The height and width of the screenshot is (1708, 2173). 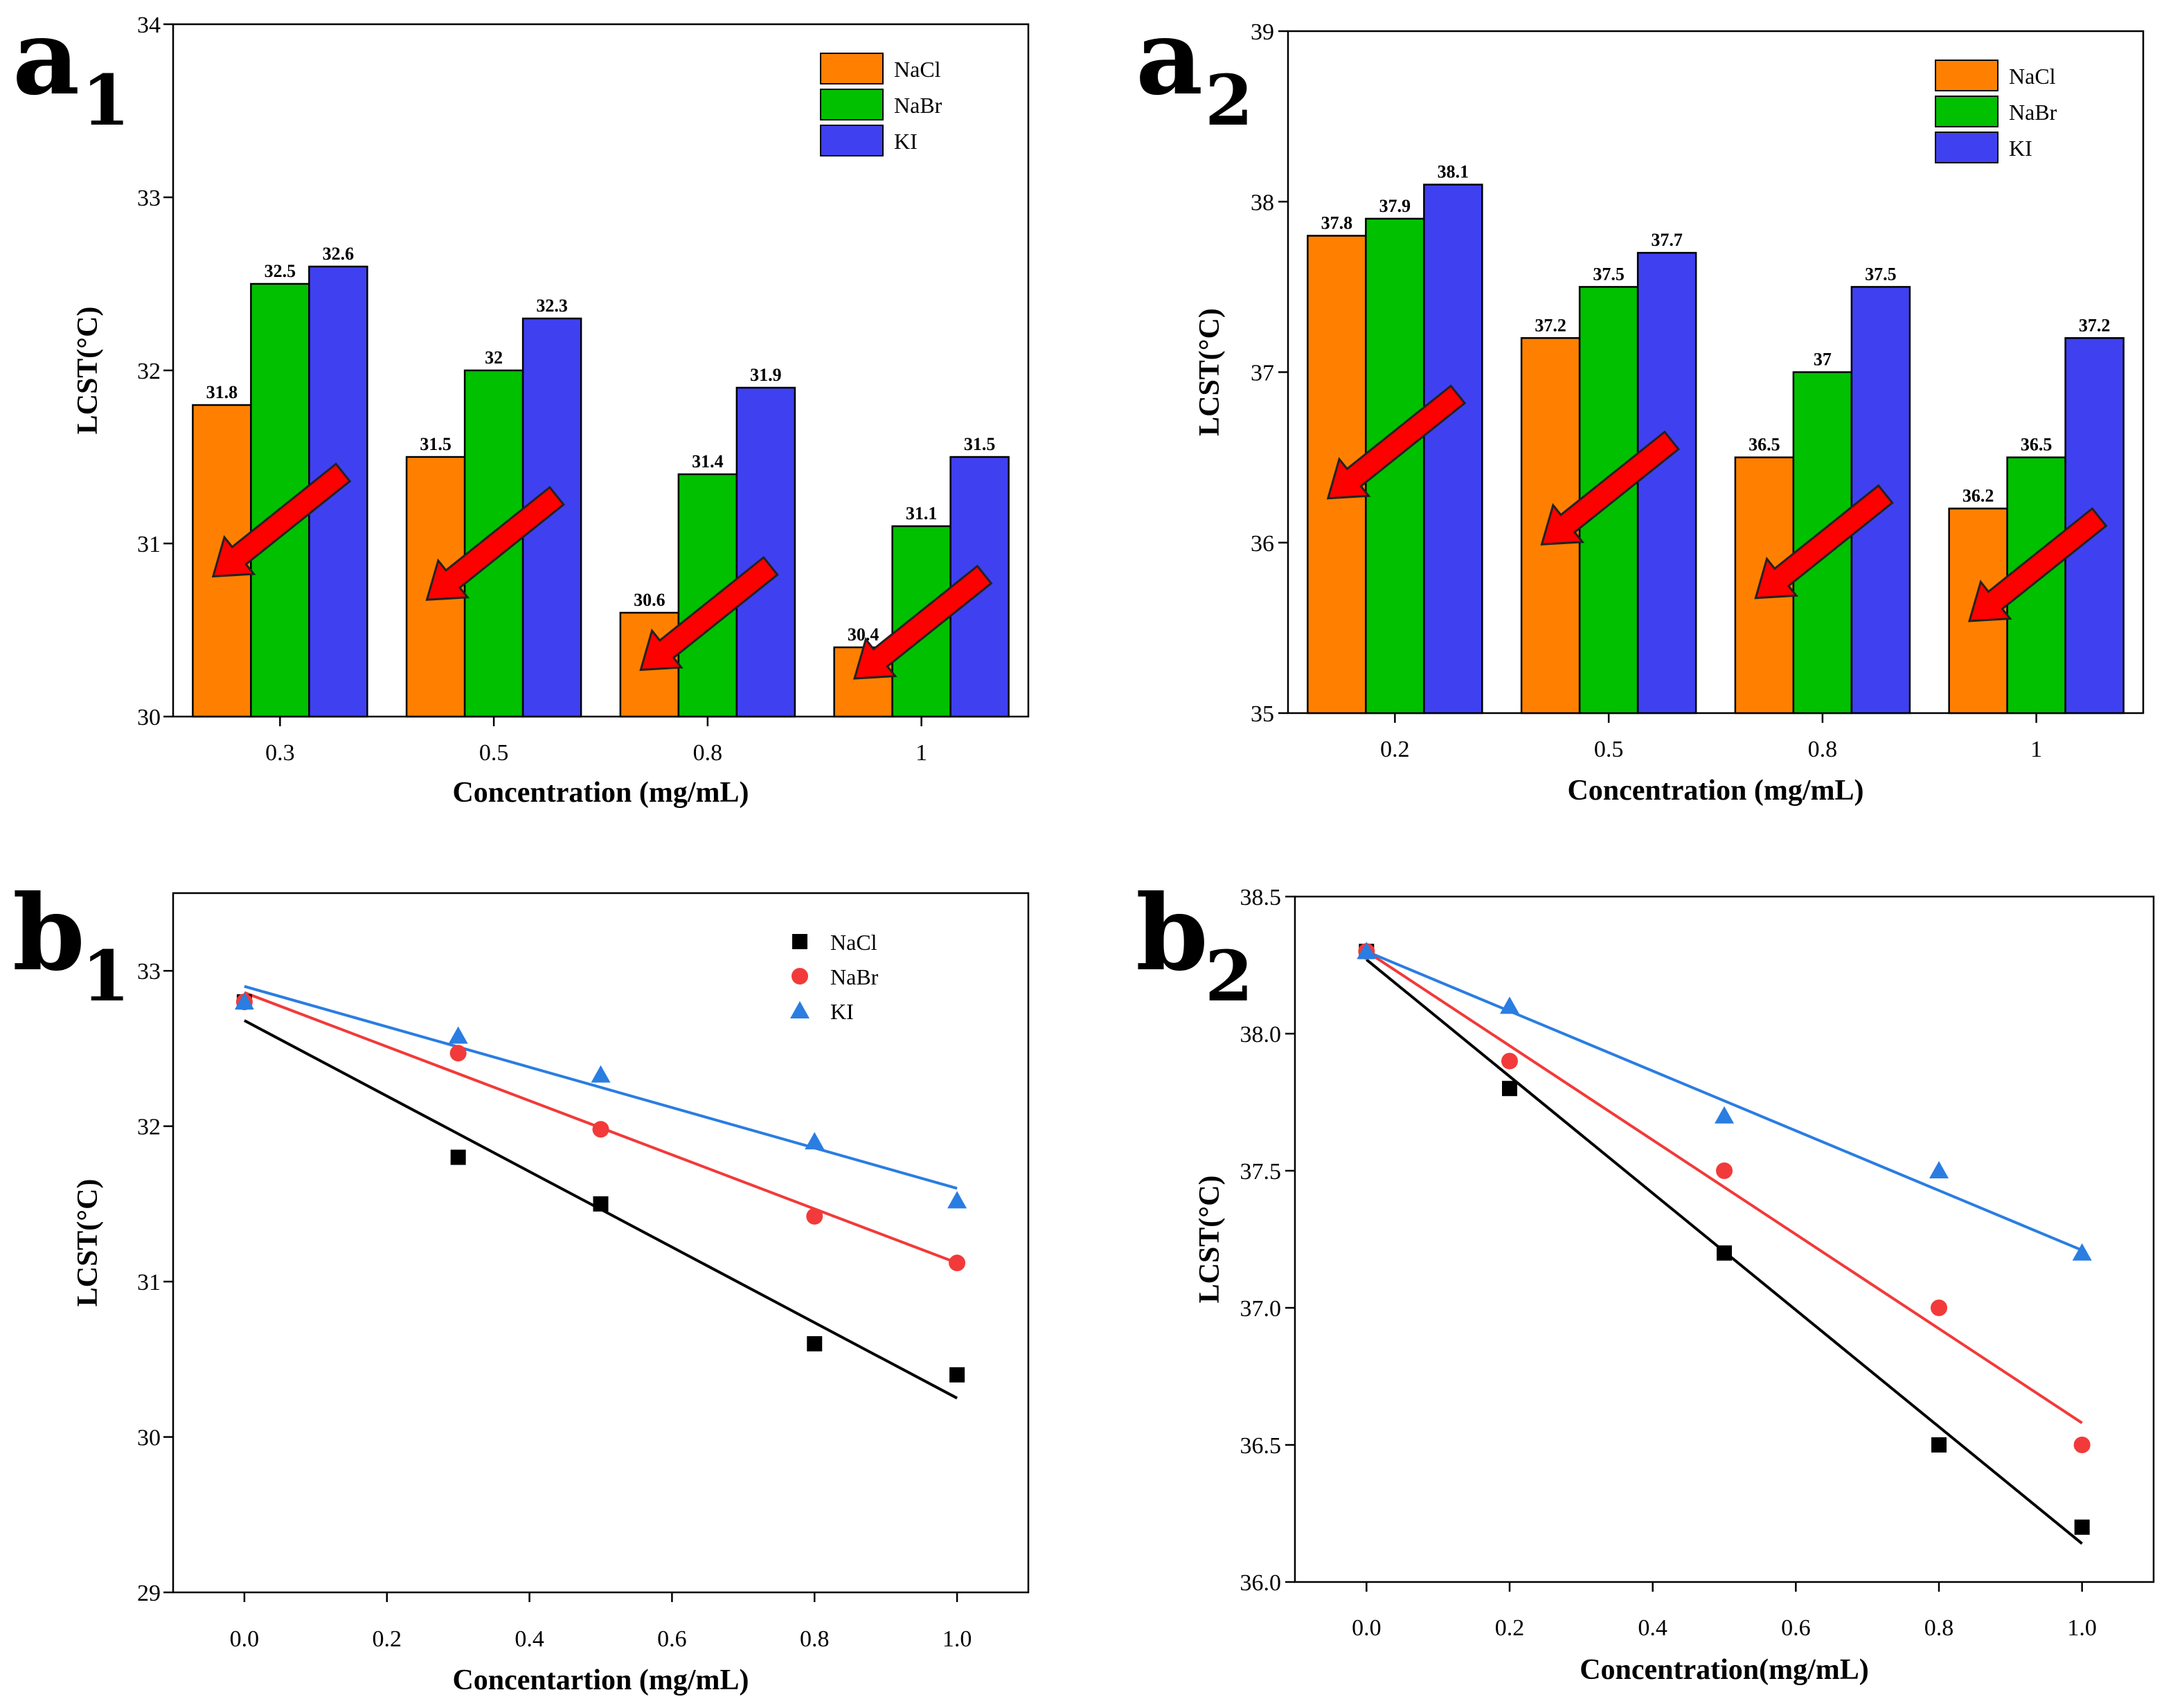 What do you see at coordinates (1261, 1309) in the screenshot?
I see `y-tick-label: 37.0` at bounding box center [1261, 1309].